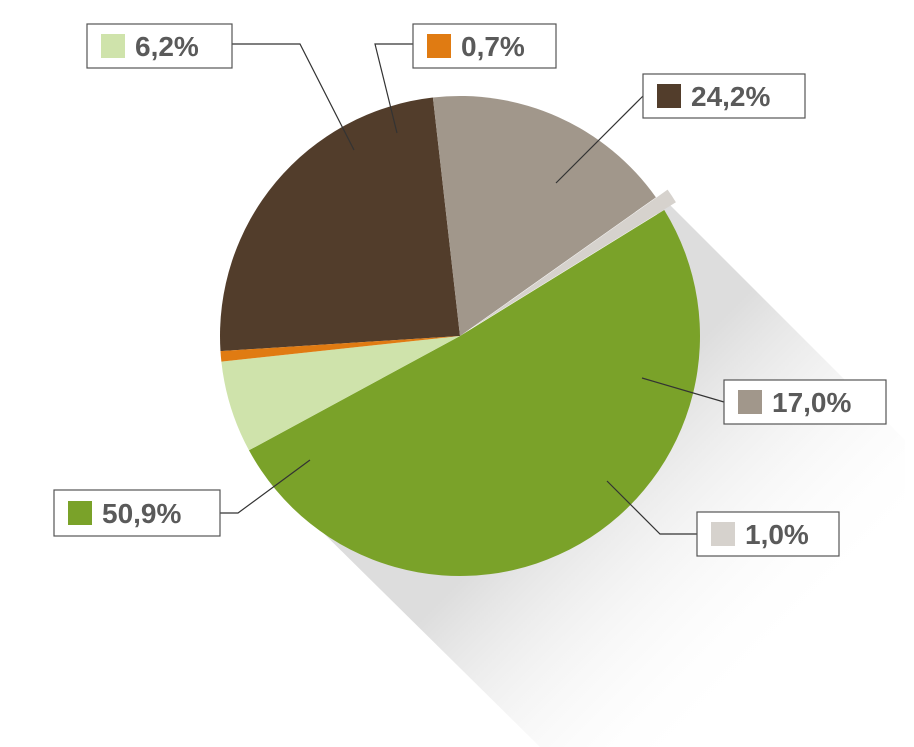 The width and height of the screenshot is (914, 747). Describe the element at coordinates (811, 402) in the screenshot. I see `data-label: 17,0%` at that location.